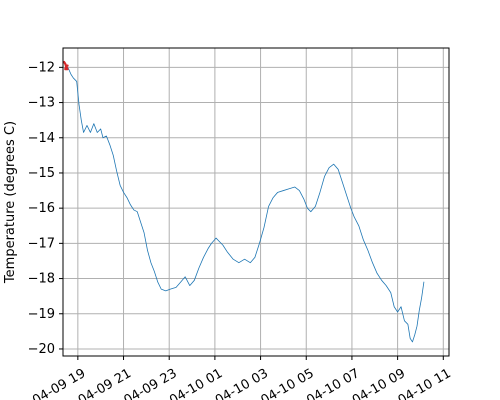 This screenshot has width=500, height=400. I want to click on y-axis: −12 −13 −14 −15 −16 −17 −18 −19 −20, so click(45, 208).